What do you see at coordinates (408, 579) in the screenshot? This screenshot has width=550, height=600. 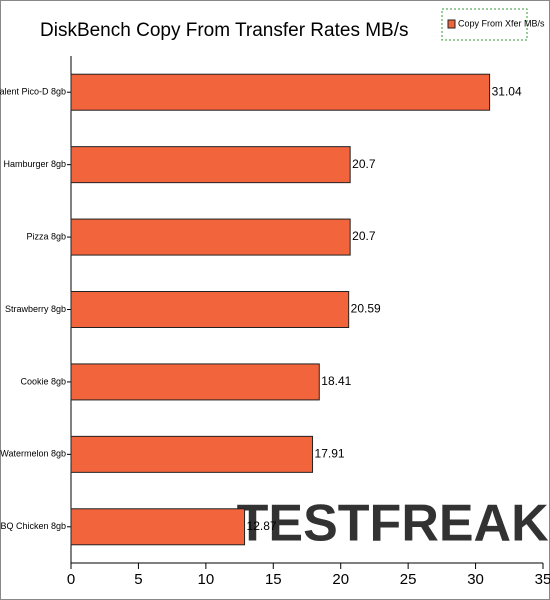 I see `x-tick-label: 25` at bounding box center [408, 579].